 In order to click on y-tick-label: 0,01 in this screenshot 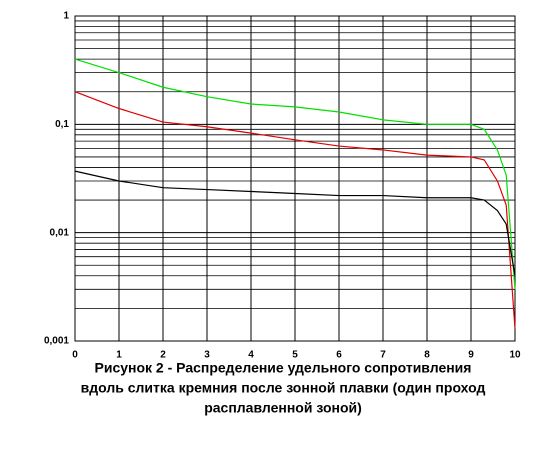, I will do `click(60, 232)`.